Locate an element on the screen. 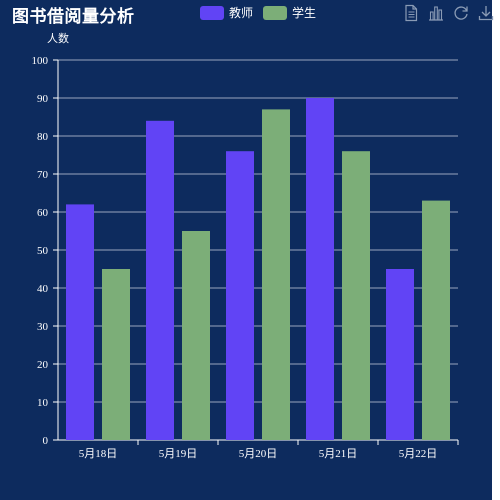 This screenshot has height=500, width=500. x-tick-label: 5月22日 is located at coordinates (418, 454).